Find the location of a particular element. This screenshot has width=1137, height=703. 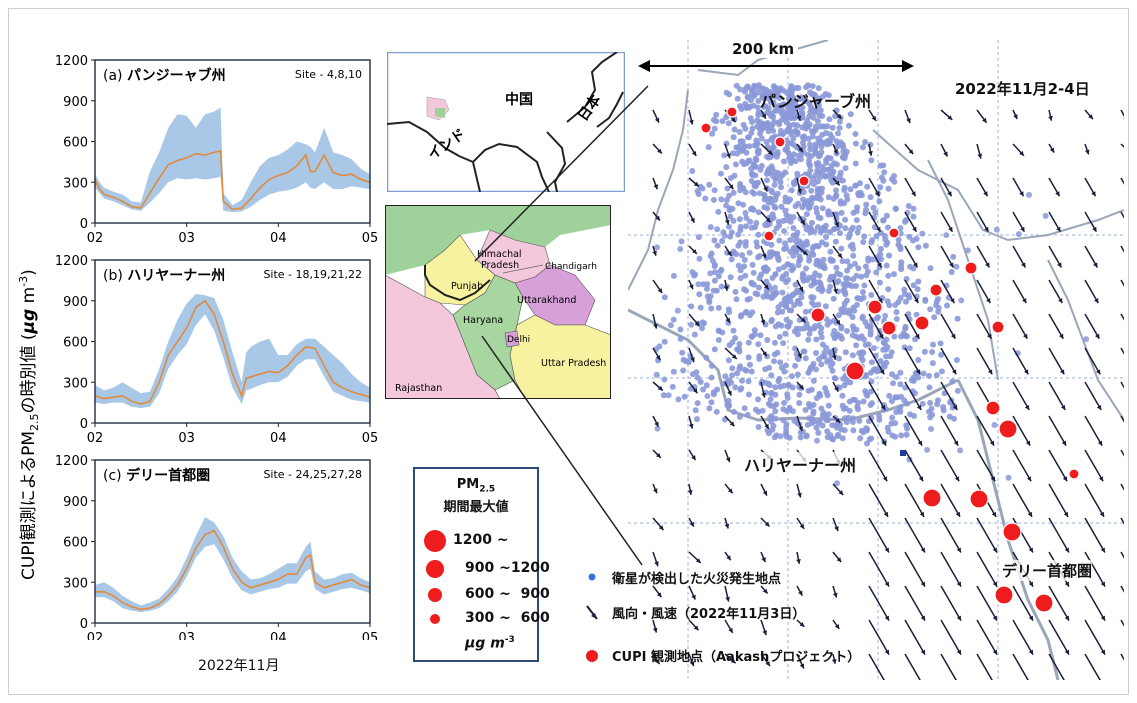

pm-legend-unit-text: μg m is located at coordinates (485, 643).